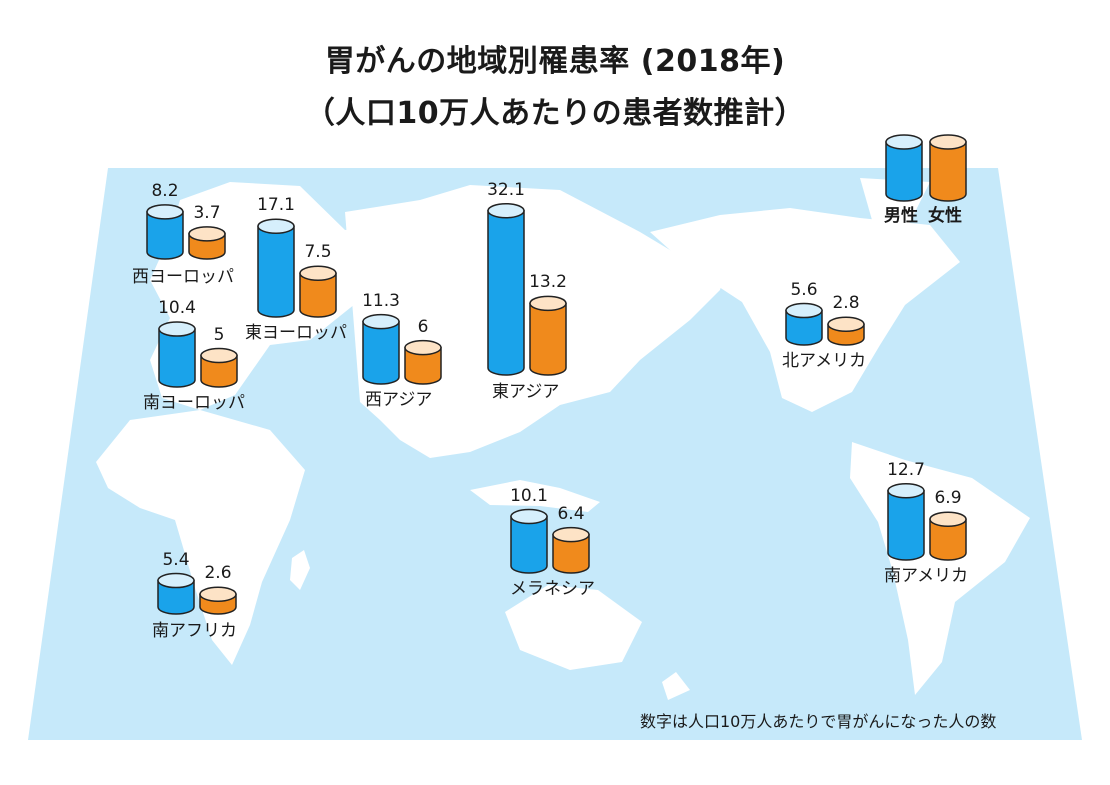 This screenshot has width=1110, height=785. I want to click on legend-swatch-female-body, so click(948, 171).